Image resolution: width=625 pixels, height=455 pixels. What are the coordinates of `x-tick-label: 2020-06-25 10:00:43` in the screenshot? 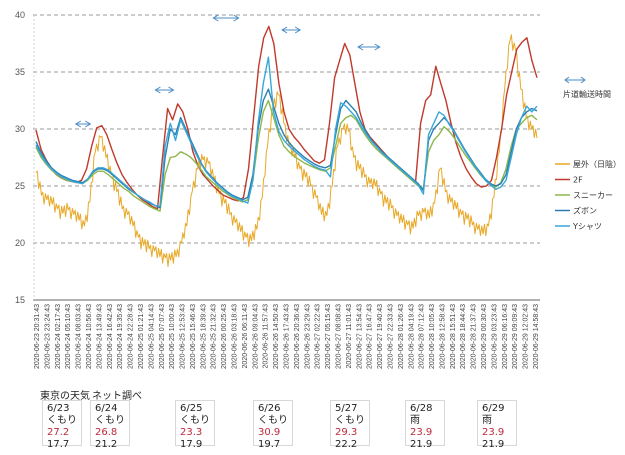 It's located at (172, 336).